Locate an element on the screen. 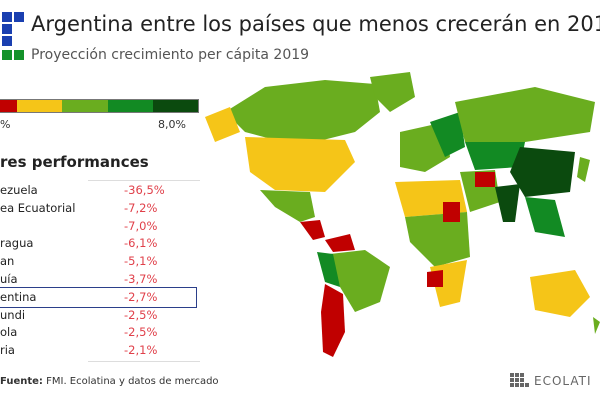 This screenshot has height=400, width=600. source-label: Fuente: is located at coordinates (21, 381).